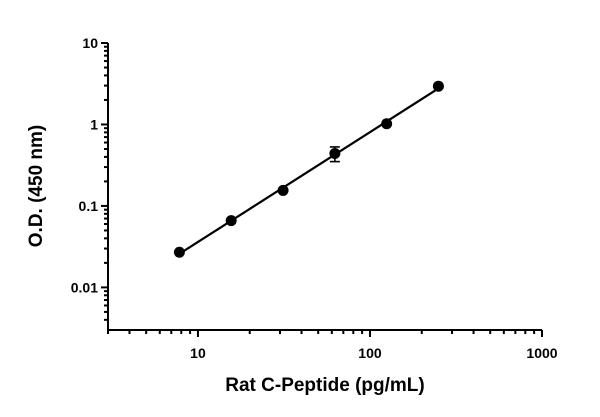  What do you see at coordinates (36, 186) in the screenshot?
I see `y-axis-title: O.D. (450 nm)` at bounding box center [36, 186].